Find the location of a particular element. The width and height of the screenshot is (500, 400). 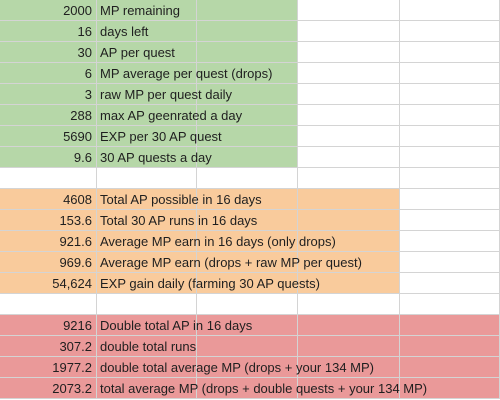

value-cell: 153.6 is located at coordinates (48, 220).